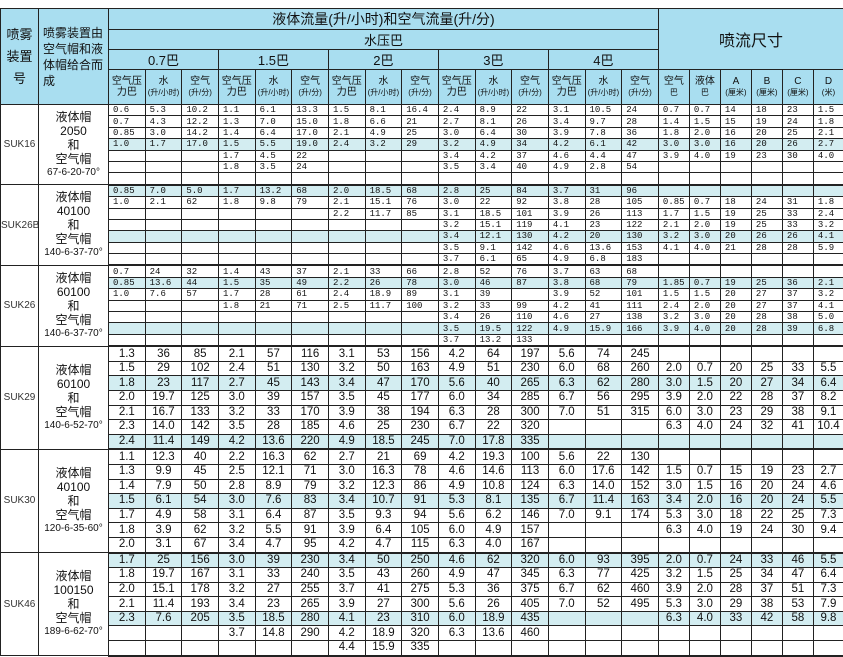 This screenshot has width=843, height=657. Describe the element at coordinates (735, 144) in the screenshot. I see `table-cell: 16` at that location.